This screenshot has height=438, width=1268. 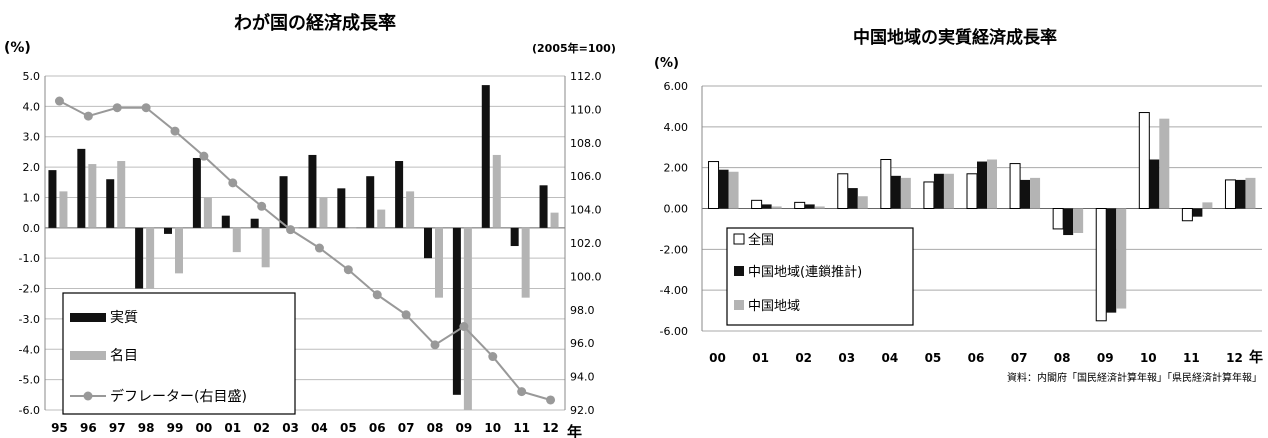 I want to click on chart2-x-tick: 07, so click(x=1019, y=358).